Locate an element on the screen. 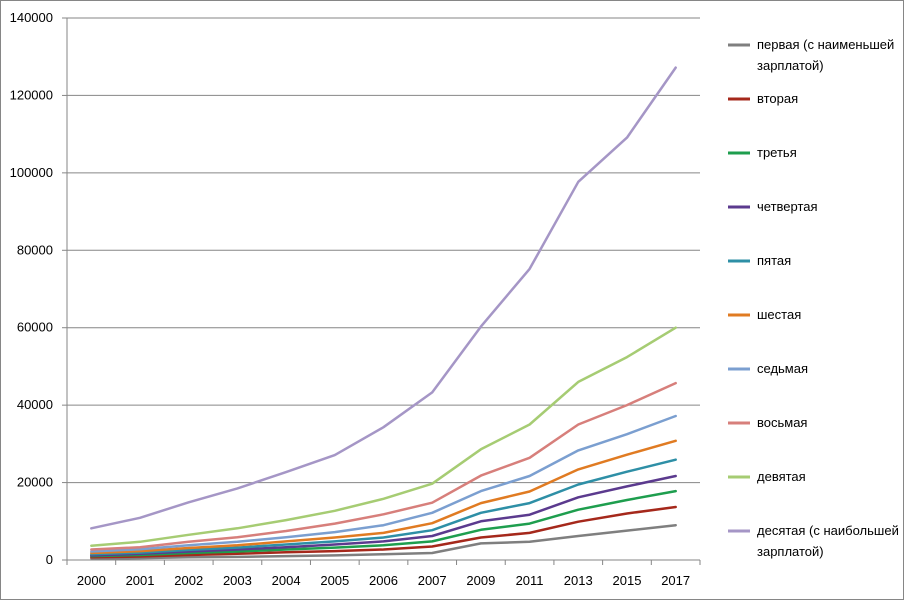 The width and height of the screenshot is (904, 600). x-tick-label: 2002 is located at coordinates (188, 580).